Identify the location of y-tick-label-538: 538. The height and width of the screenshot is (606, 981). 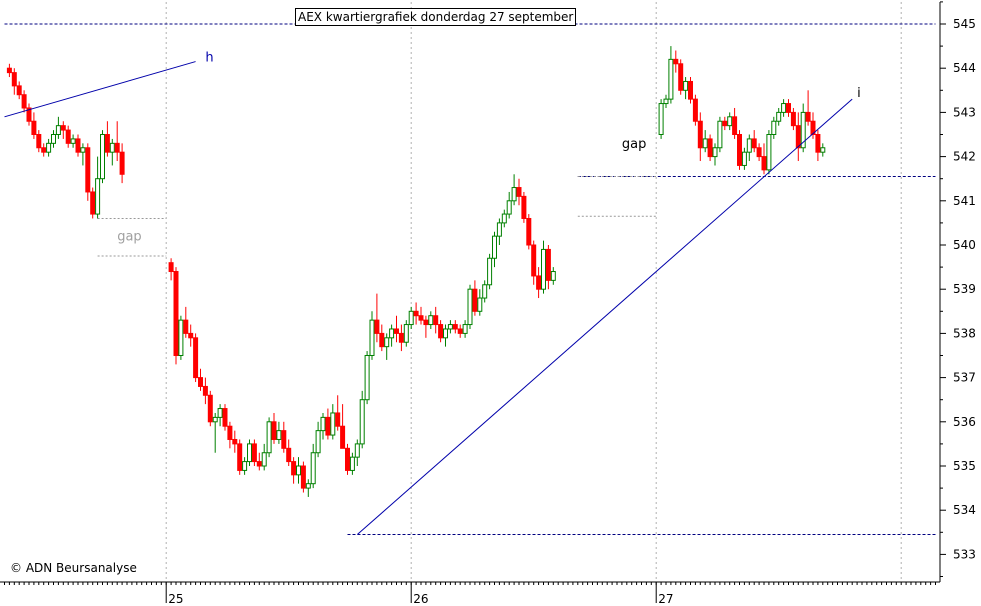
(964, 333).